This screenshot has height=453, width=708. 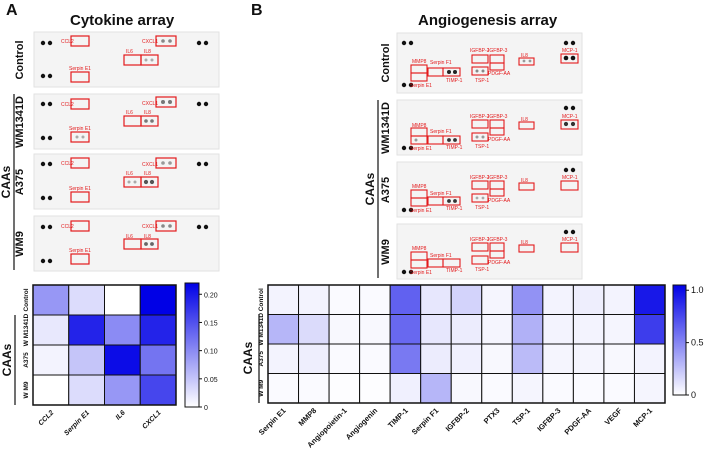 I want to click on heatmap-angiogenesis, so click(x=466, y=344).